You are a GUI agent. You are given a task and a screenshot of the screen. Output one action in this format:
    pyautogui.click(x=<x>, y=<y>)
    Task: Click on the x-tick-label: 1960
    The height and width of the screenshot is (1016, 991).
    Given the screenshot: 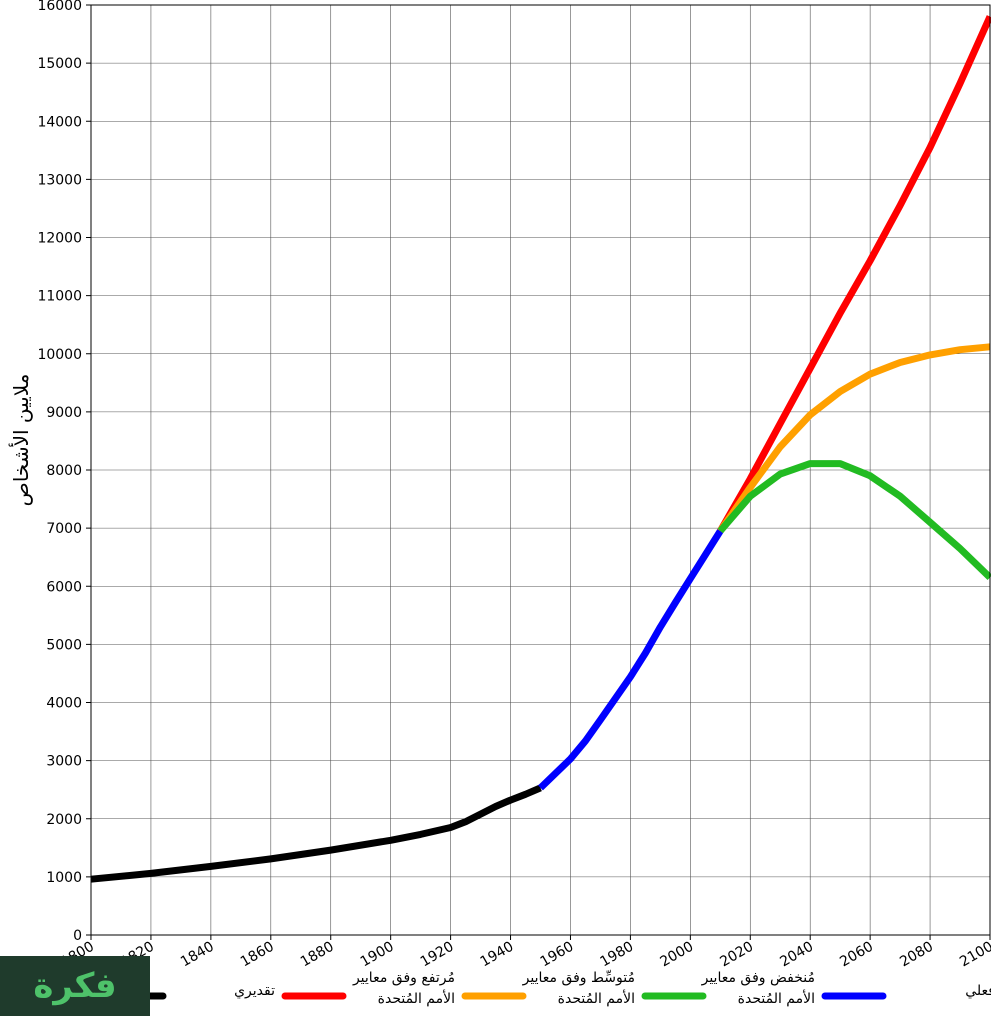 What is the action you would take?
    pyautogui.click(x=557, y=955)
    